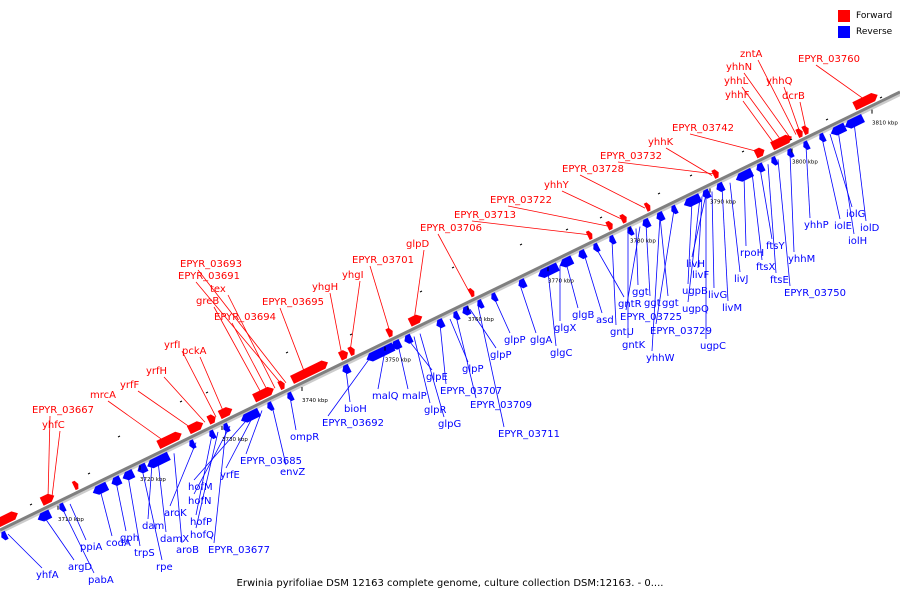 The height and width of the screenshot is (600, 900). What do you see at coordinates (793, 96) in the screenshot?
I see `forward-gene-label: dcrB` at bounding box center [793, 96].